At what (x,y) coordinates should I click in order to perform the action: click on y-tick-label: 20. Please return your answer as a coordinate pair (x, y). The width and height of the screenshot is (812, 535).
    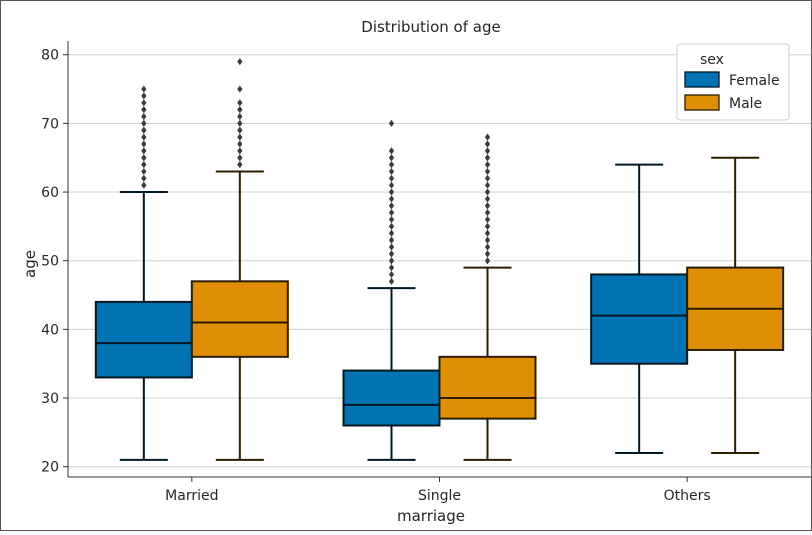
    Looking at the image, I should click on (50, 468).